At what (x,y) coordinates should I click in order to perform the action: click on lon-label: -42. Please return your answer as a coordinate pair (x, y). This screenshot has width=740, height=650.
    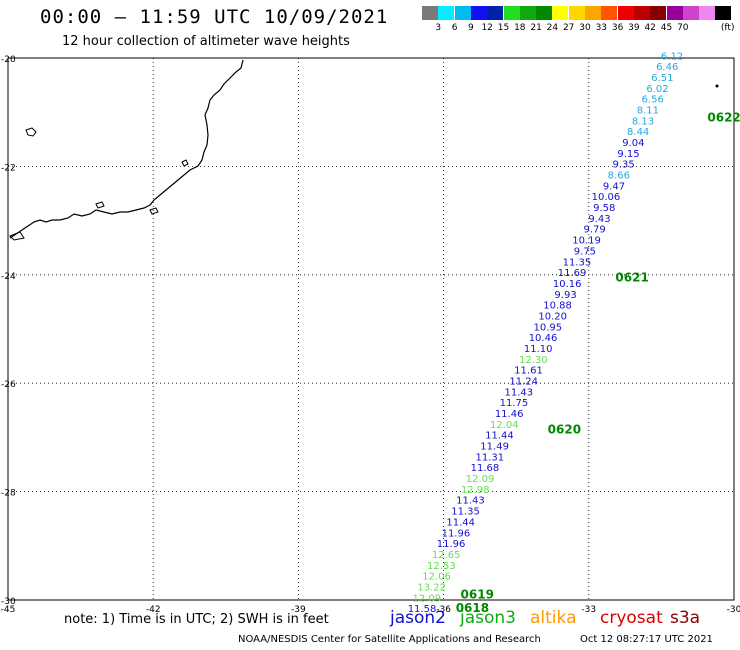
    Looking at the image, I should click on (153, 610).